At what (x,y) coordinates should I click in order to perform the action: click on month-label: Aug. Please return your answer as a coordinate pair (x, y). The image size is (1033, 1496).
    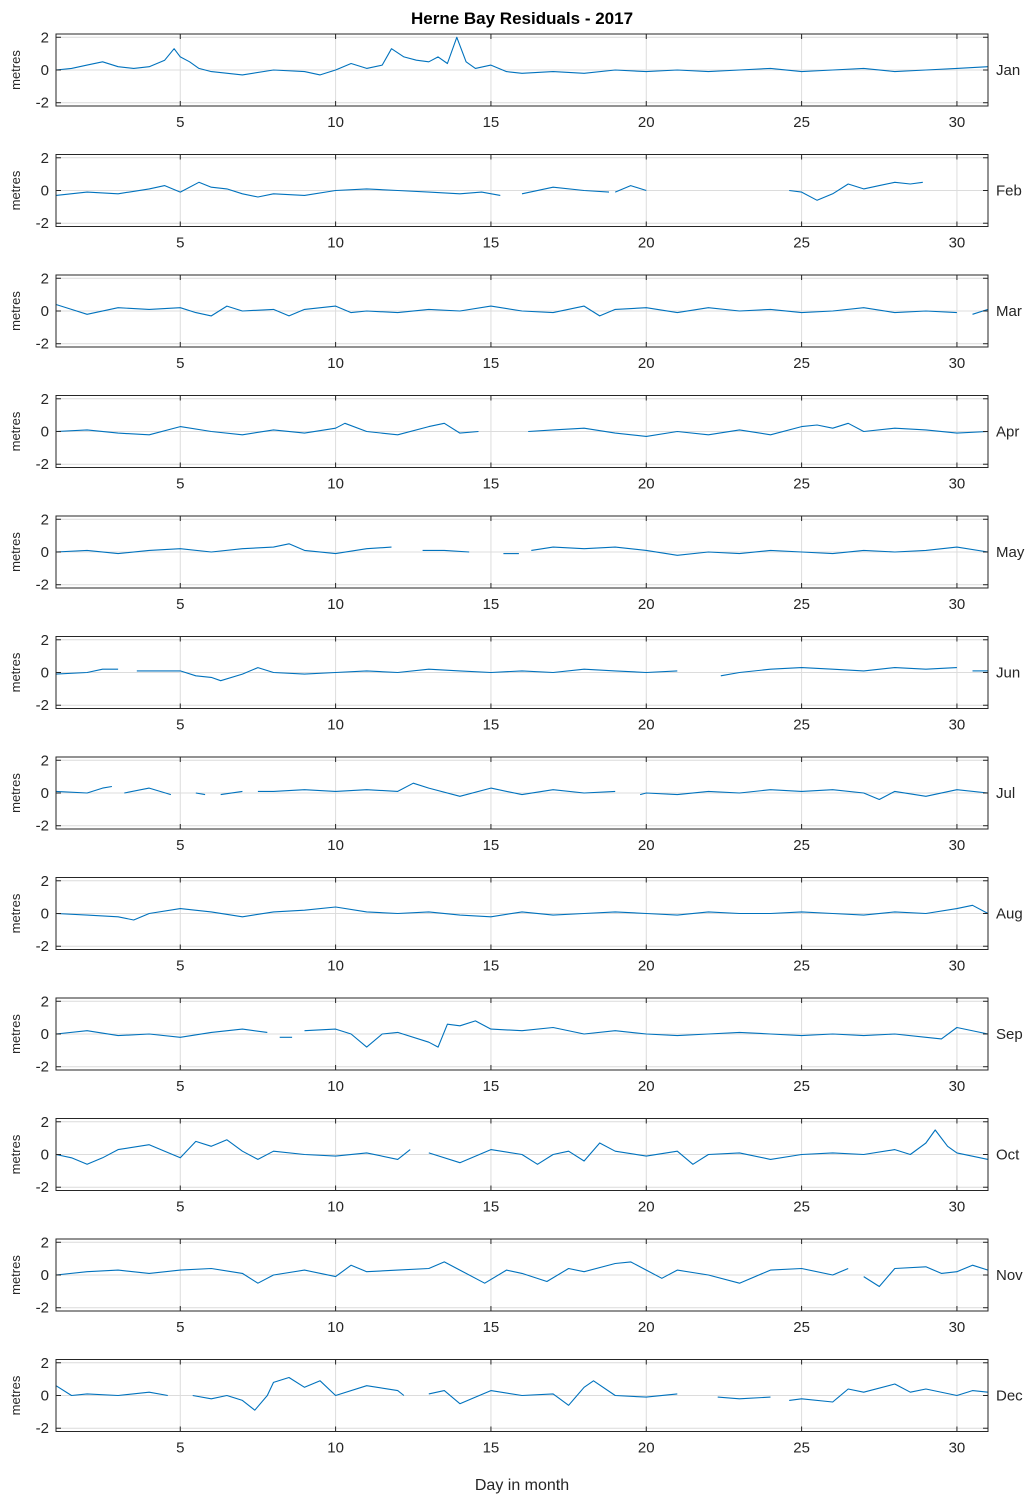
    Looking at the image, I should click on (1009, 914).